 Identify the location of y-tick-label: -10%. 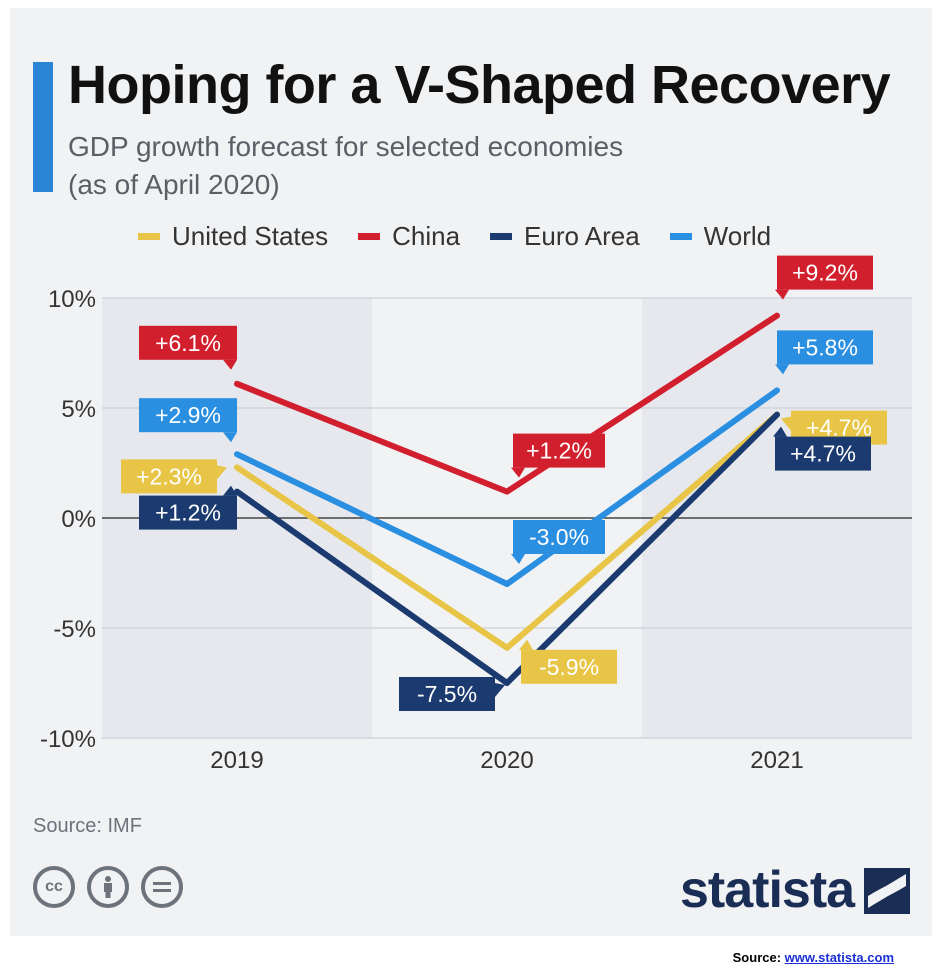
(68, 739).